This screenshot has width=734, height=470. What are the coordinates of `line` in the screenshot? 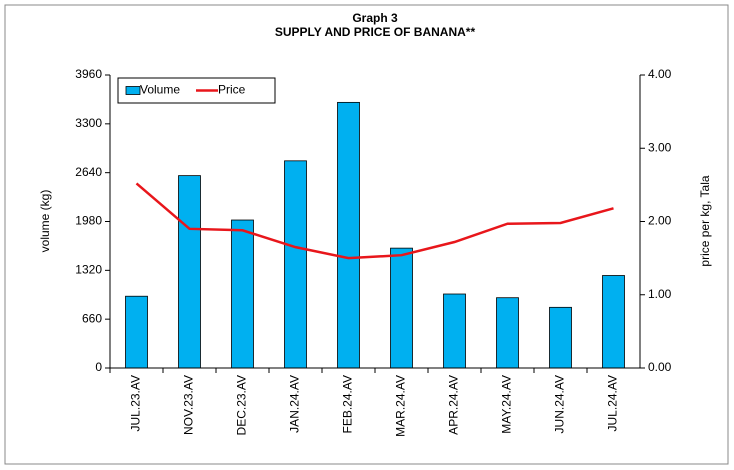 It's located at (374, 221).